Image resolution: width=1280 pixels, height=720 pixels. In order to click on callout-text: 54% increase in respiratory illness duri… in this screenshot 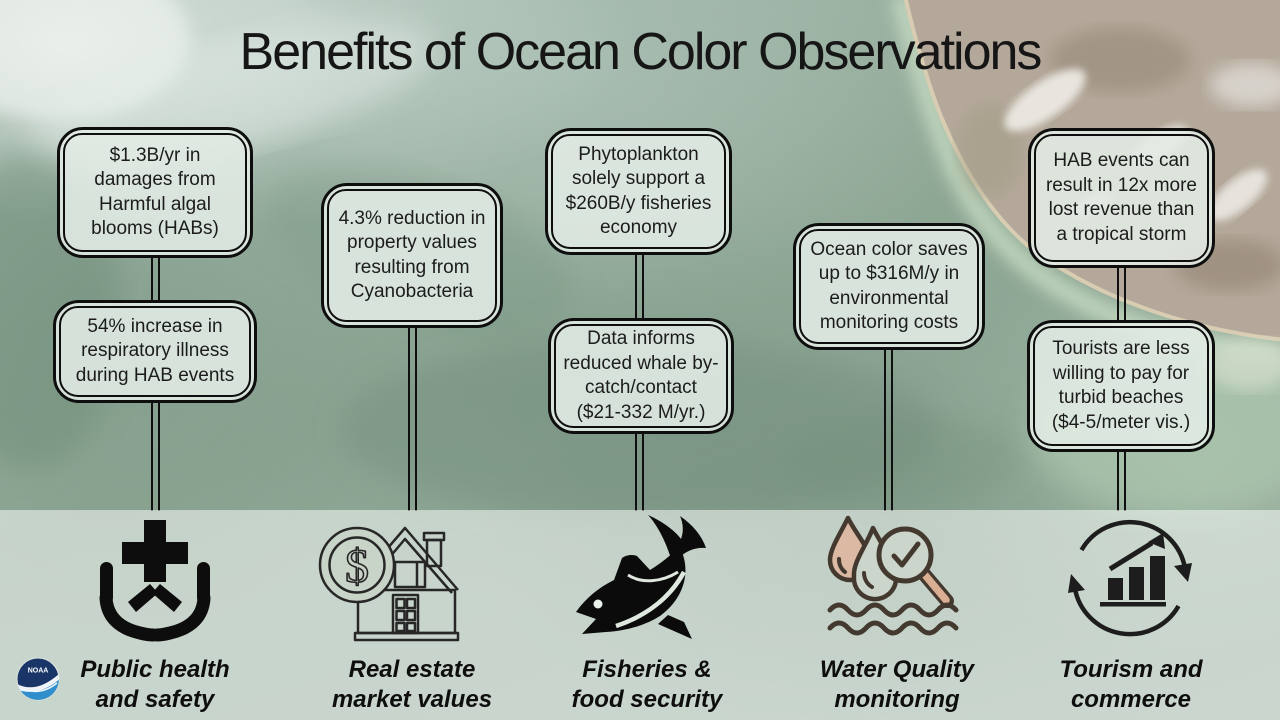, I will do `click(155, 350)`.